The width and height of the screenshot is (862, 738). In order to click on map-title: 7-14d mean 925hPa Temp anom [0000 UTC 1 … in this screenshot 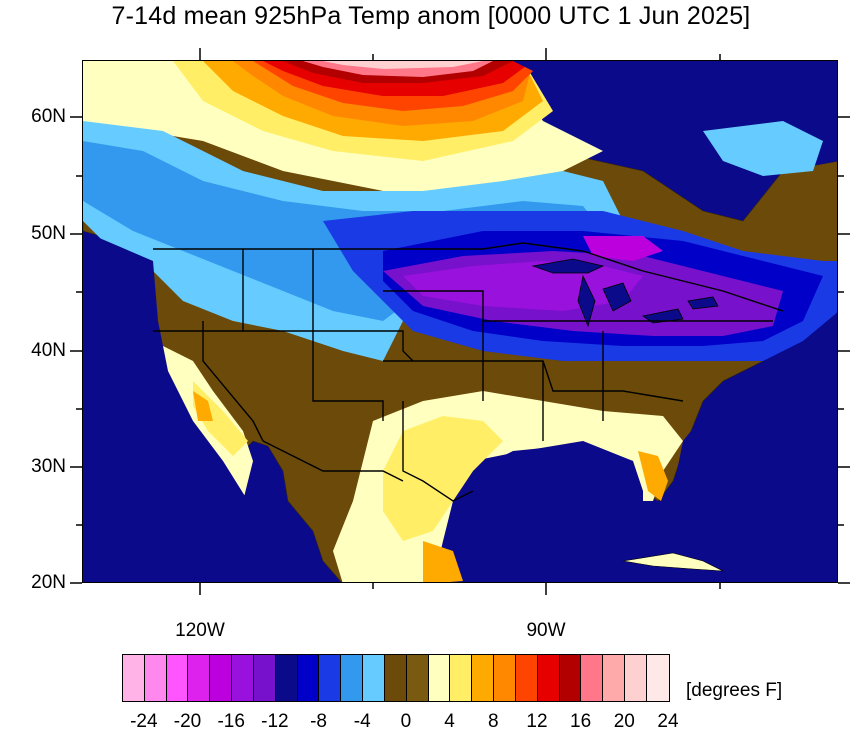, I will do `click(431, 16)`.